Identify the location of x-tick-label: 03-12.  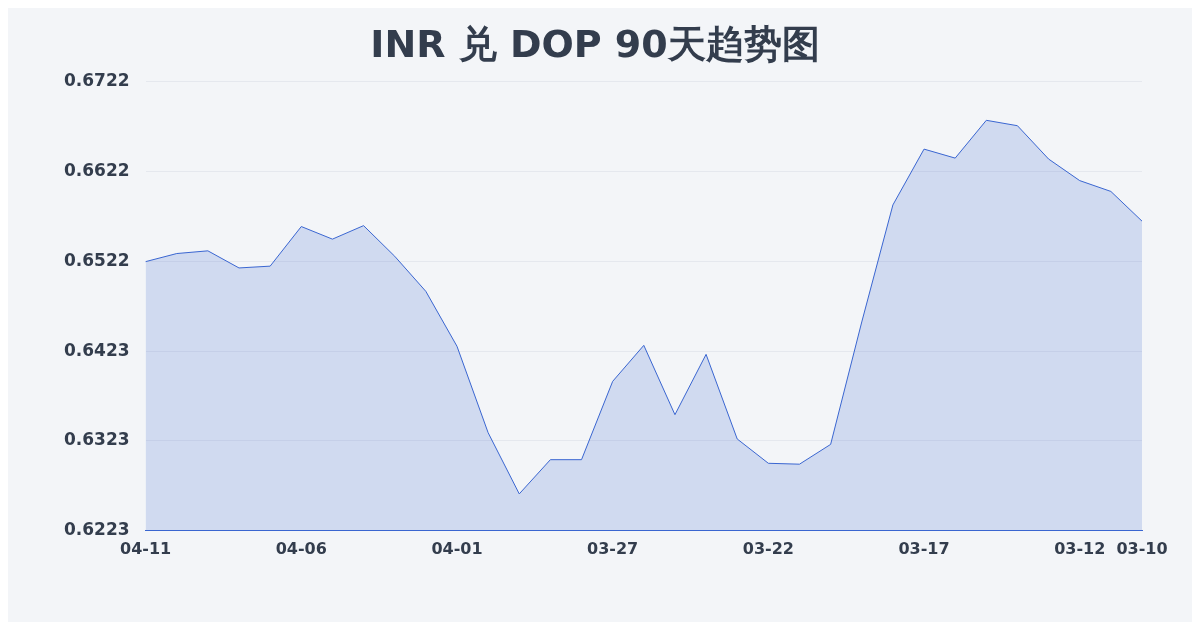
(1080, 548).